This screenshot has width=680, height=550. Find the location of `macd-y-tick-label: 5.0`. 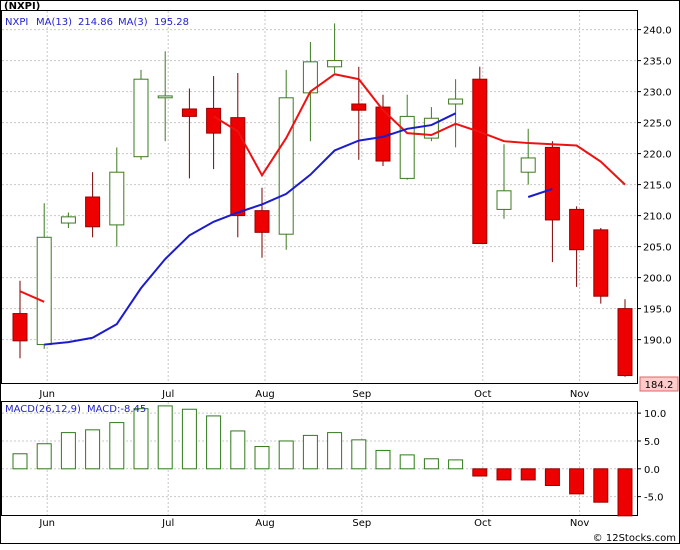

macd-y-tick-label: 5.0 is located at coordinates (652, 442).